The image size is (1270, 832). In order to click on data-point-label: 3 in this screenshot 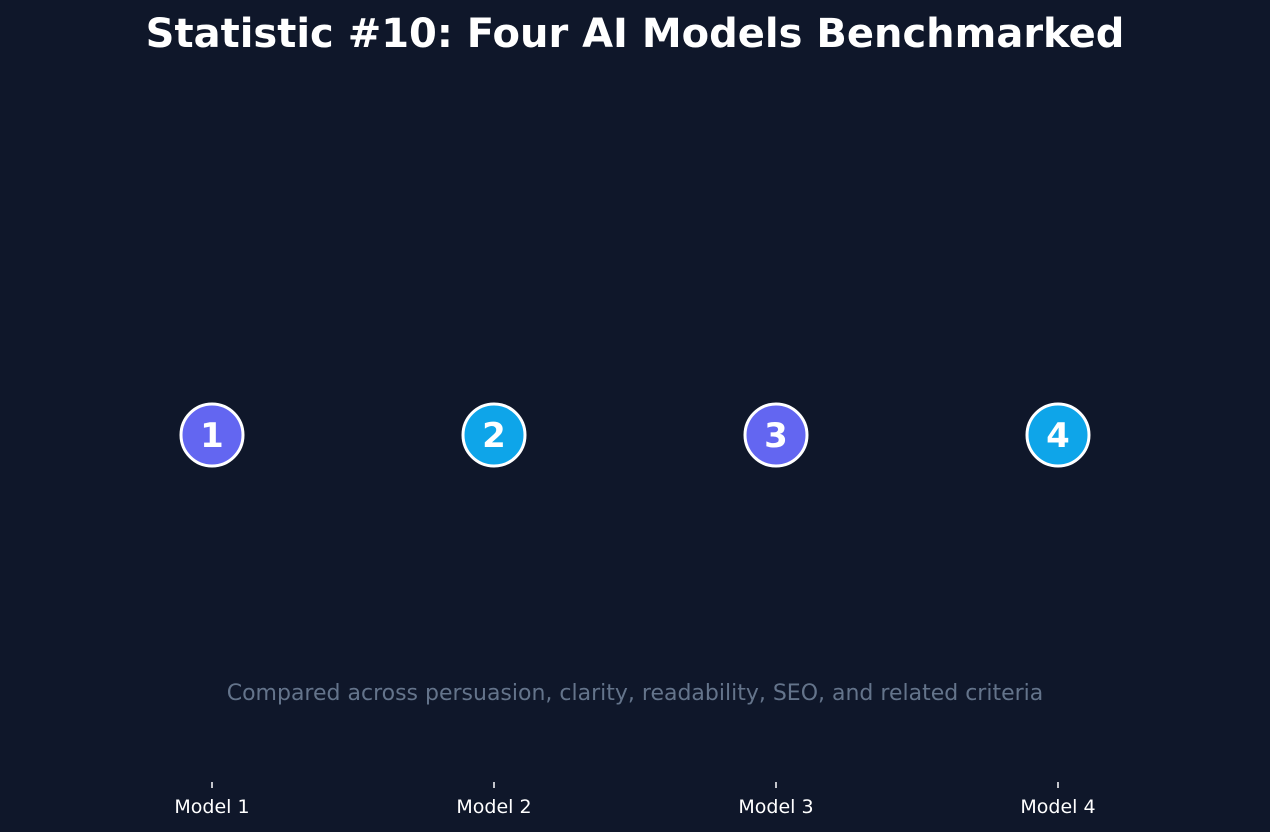, I will do `click(776, 436)`.